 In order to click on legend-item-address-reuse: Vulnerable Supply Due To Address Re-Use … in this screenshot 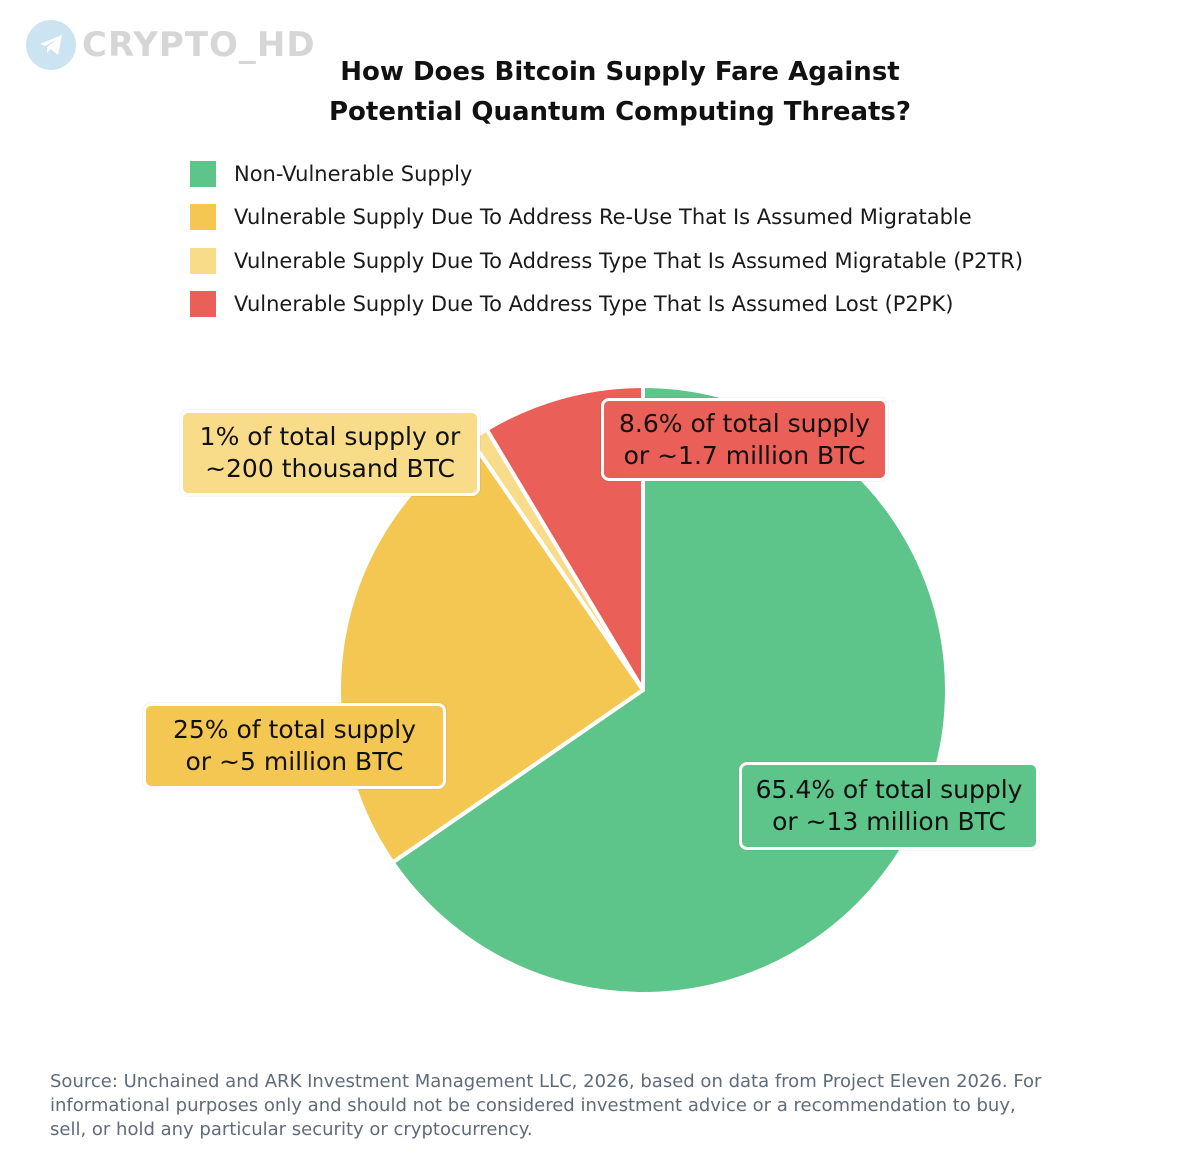, I will do `click(606, 218)`.